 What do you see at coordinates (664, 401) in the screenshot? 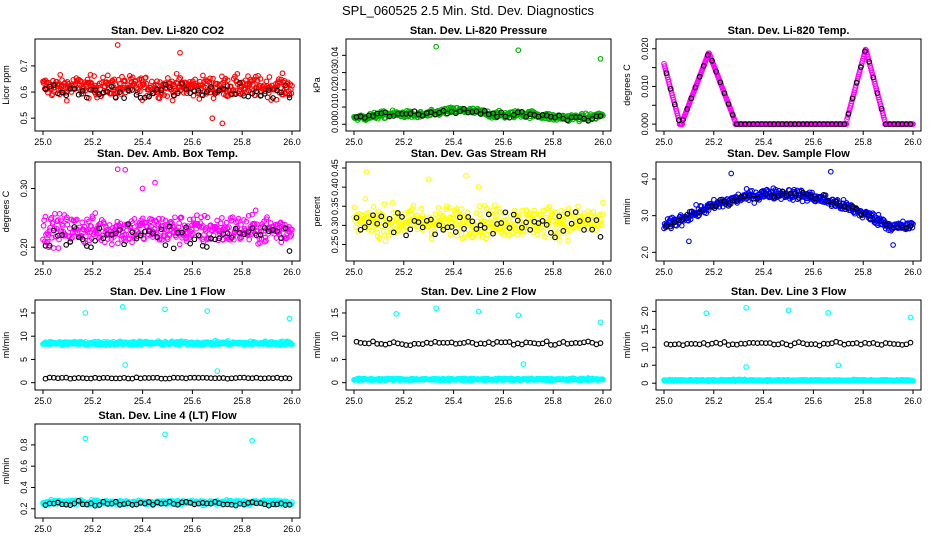
I see `x-tick-label: 25.0` at bounding box center [664, 401].